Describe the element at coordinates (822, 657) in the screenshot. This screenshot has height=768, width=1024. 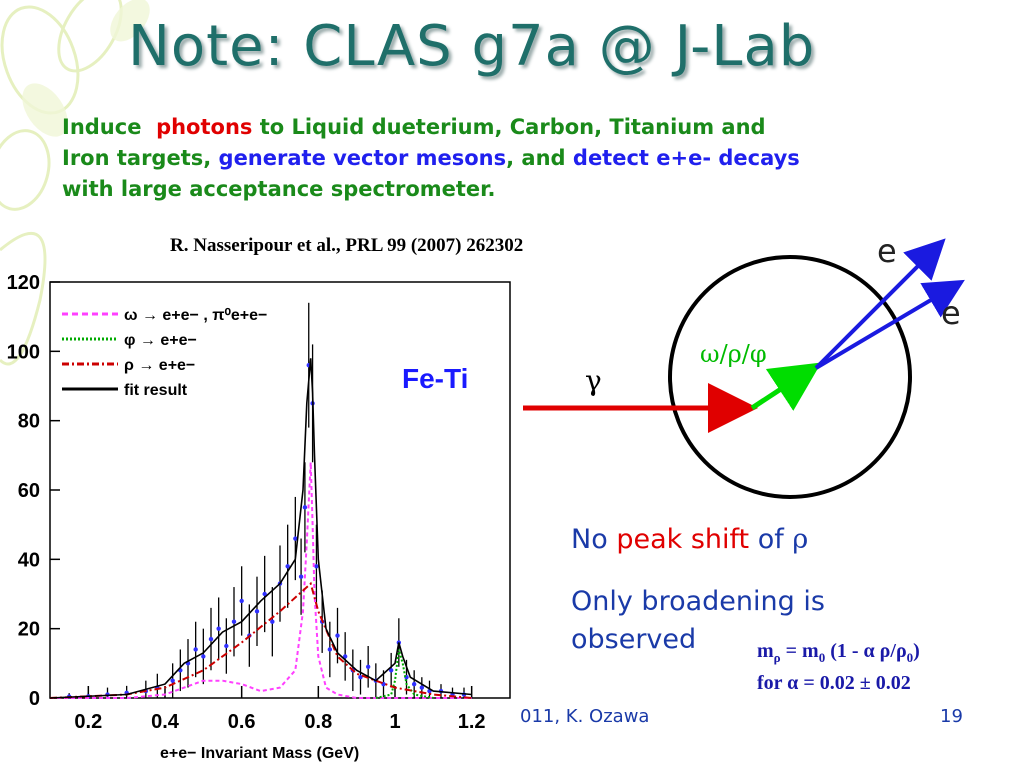
I see `formula-zero-sub: 0` at that location.